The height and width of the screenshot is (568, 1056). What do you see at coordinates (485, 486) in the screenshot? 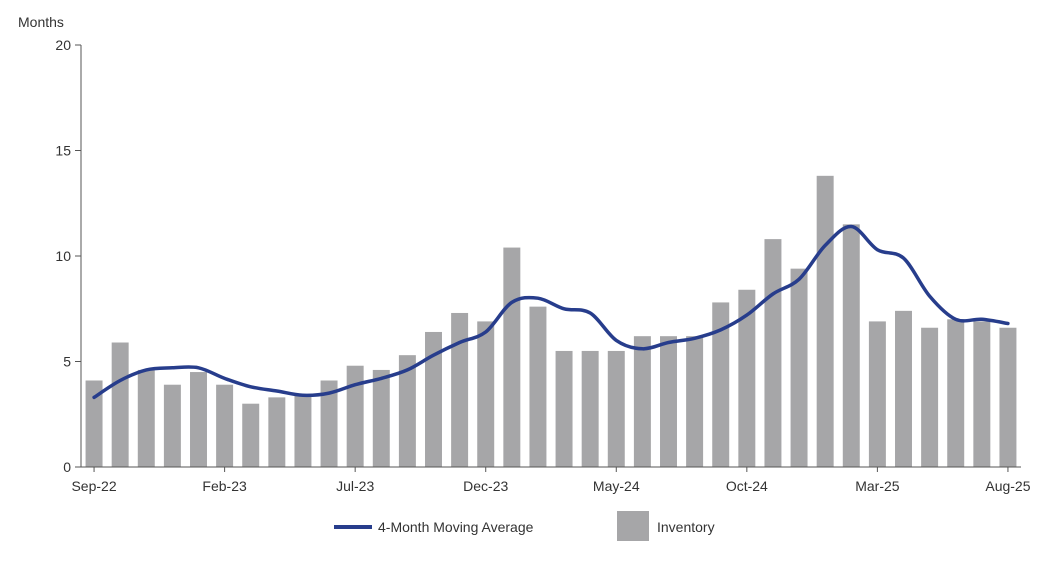
I see `x-tick-label: Dec-23` at bounding box center [485, 486].